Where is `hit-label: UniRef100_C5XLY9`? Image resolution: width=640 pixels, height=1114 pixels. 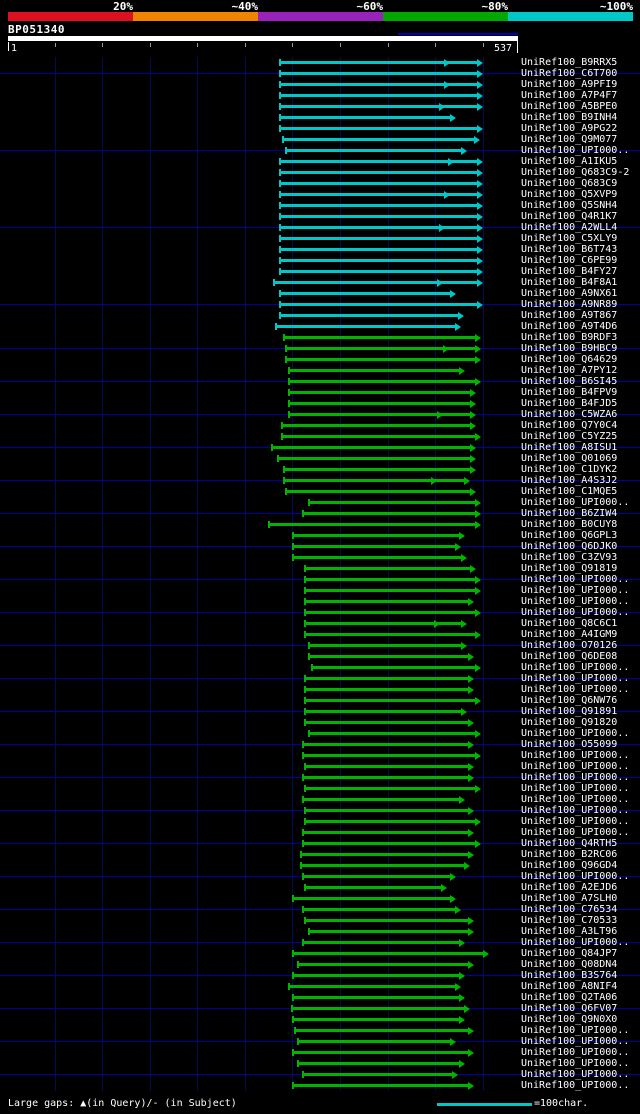
hit-label: UniRef100_C5XLY9 is located at coordinates (569, 238).